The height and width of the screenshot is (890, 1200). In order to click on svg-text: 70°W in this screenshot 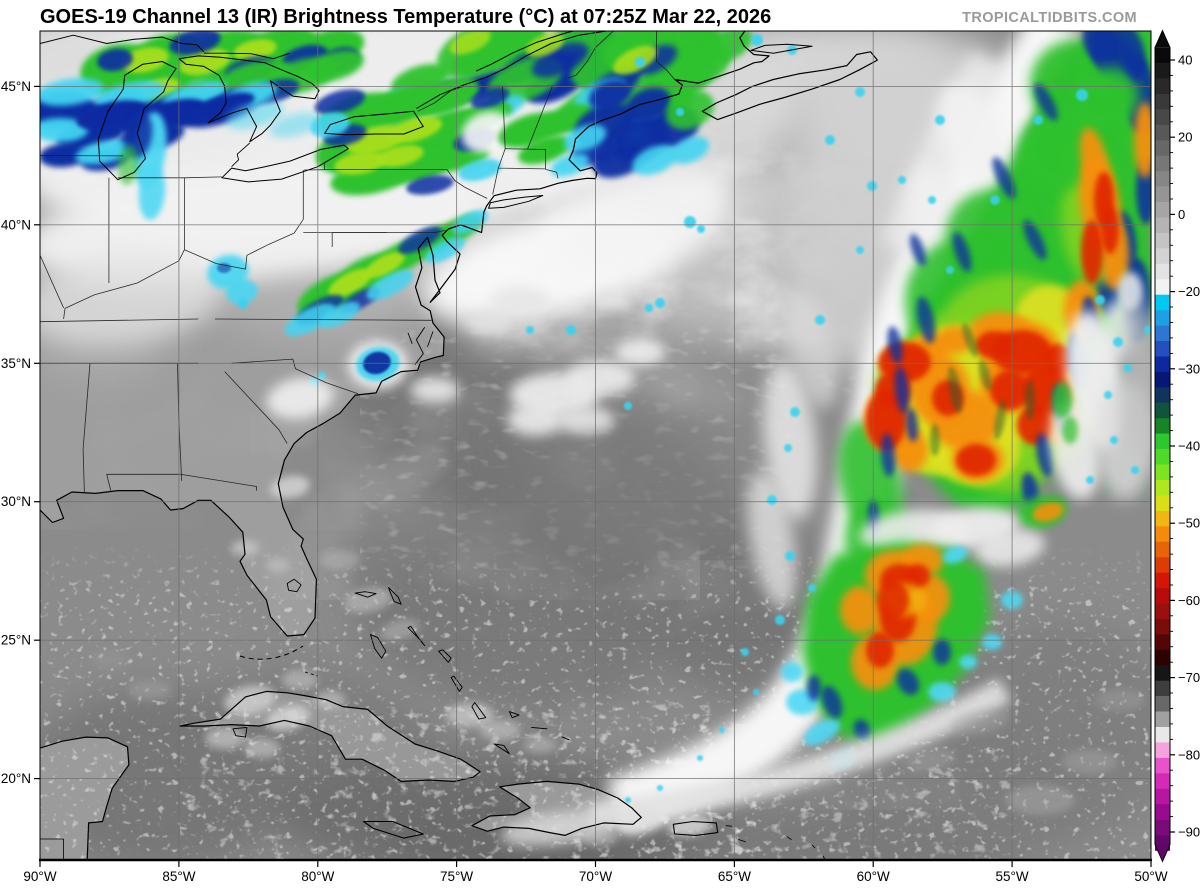, I will do `click(595, 876)`.